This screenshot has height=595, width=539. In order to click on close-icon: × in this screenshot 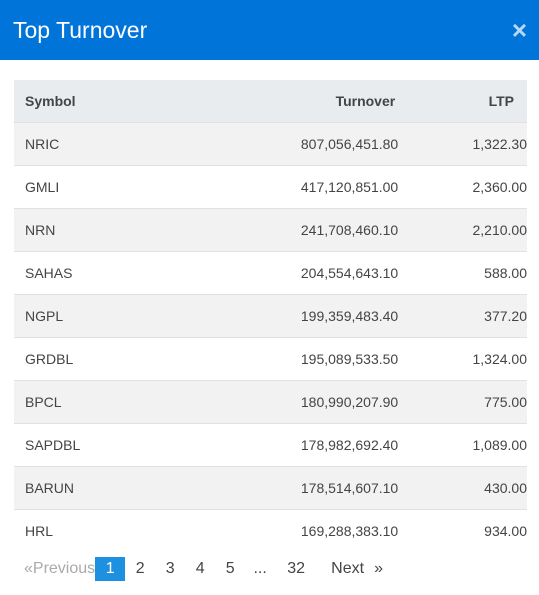, I will do `click(519, 30)`.